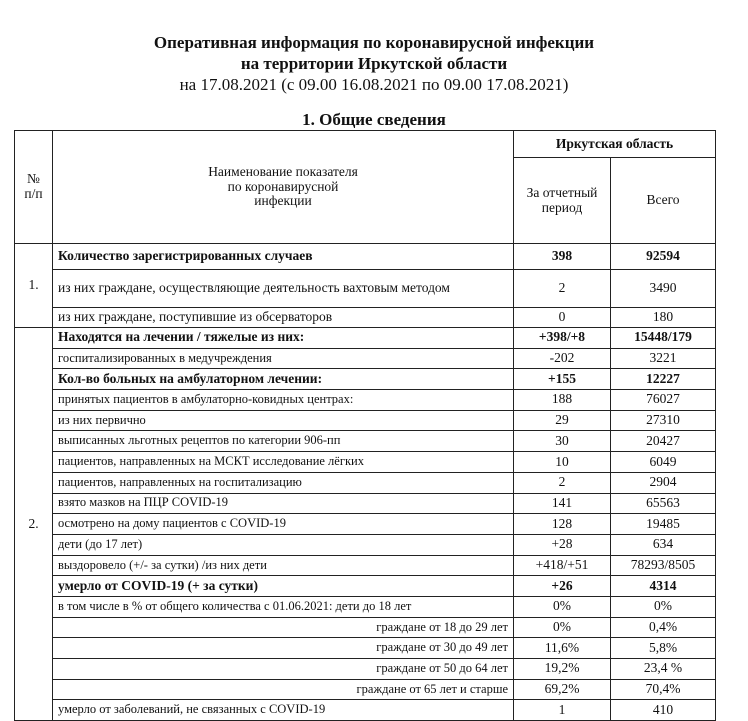  What do you see at coordinates (562, 379) in the screenshot?
I see `period-value: +155` at bounding box center [562, 379].